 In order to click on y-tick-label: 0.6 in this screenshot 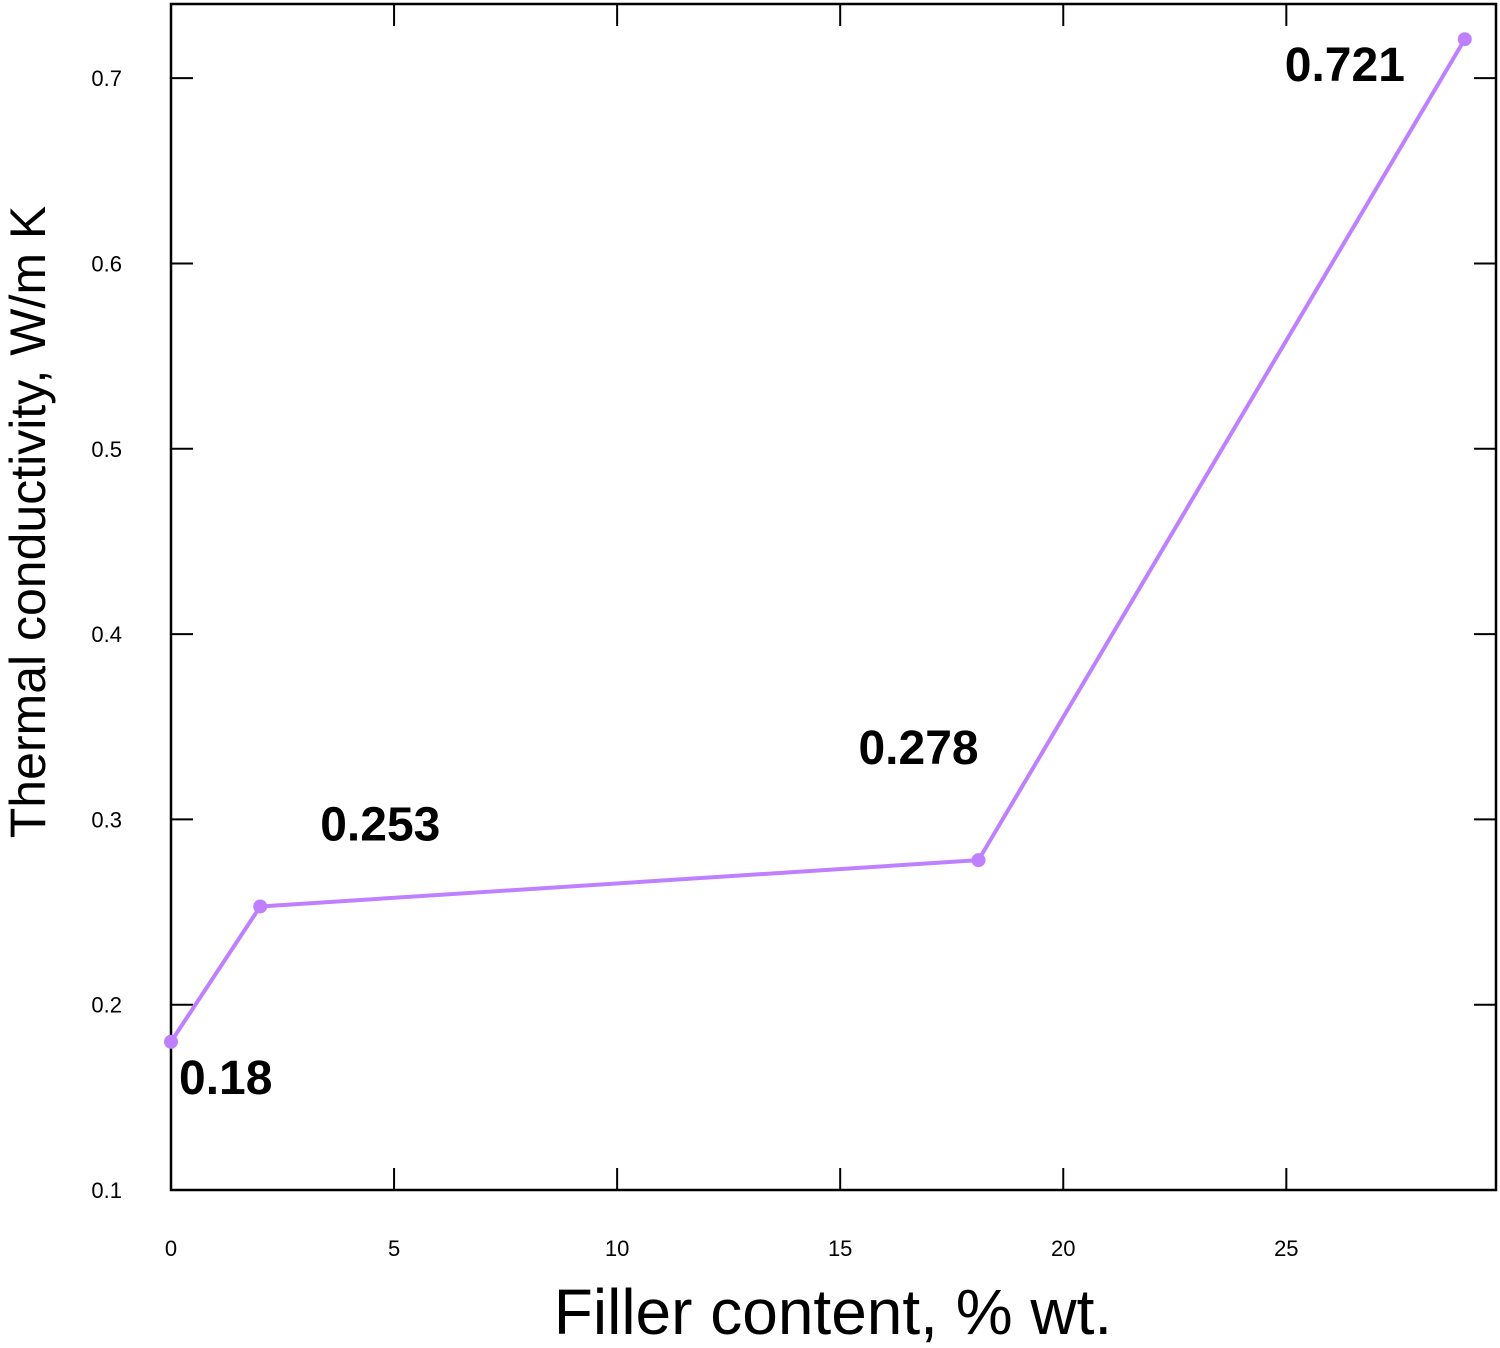, I will do `click(106, 263)`.